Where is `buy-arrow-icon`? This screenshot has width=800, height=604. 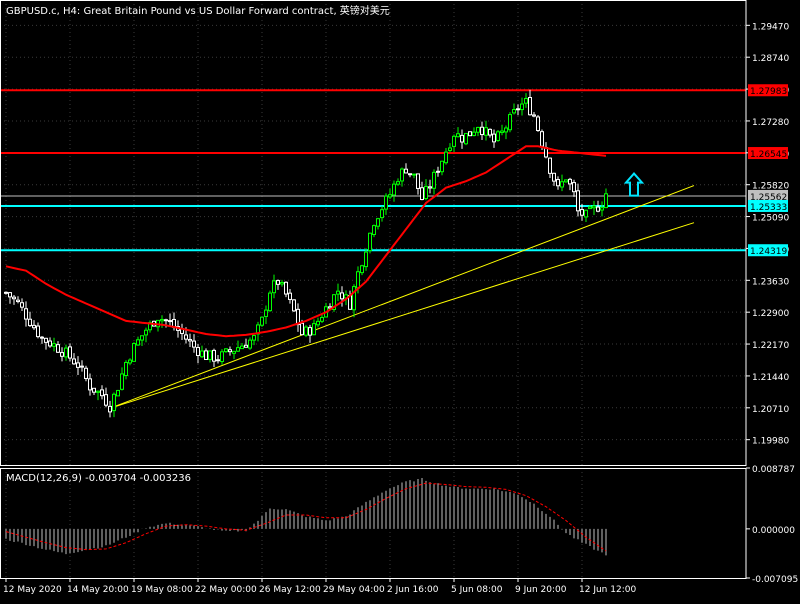 buy-arrow-icon is located at coordinates (634, 184).